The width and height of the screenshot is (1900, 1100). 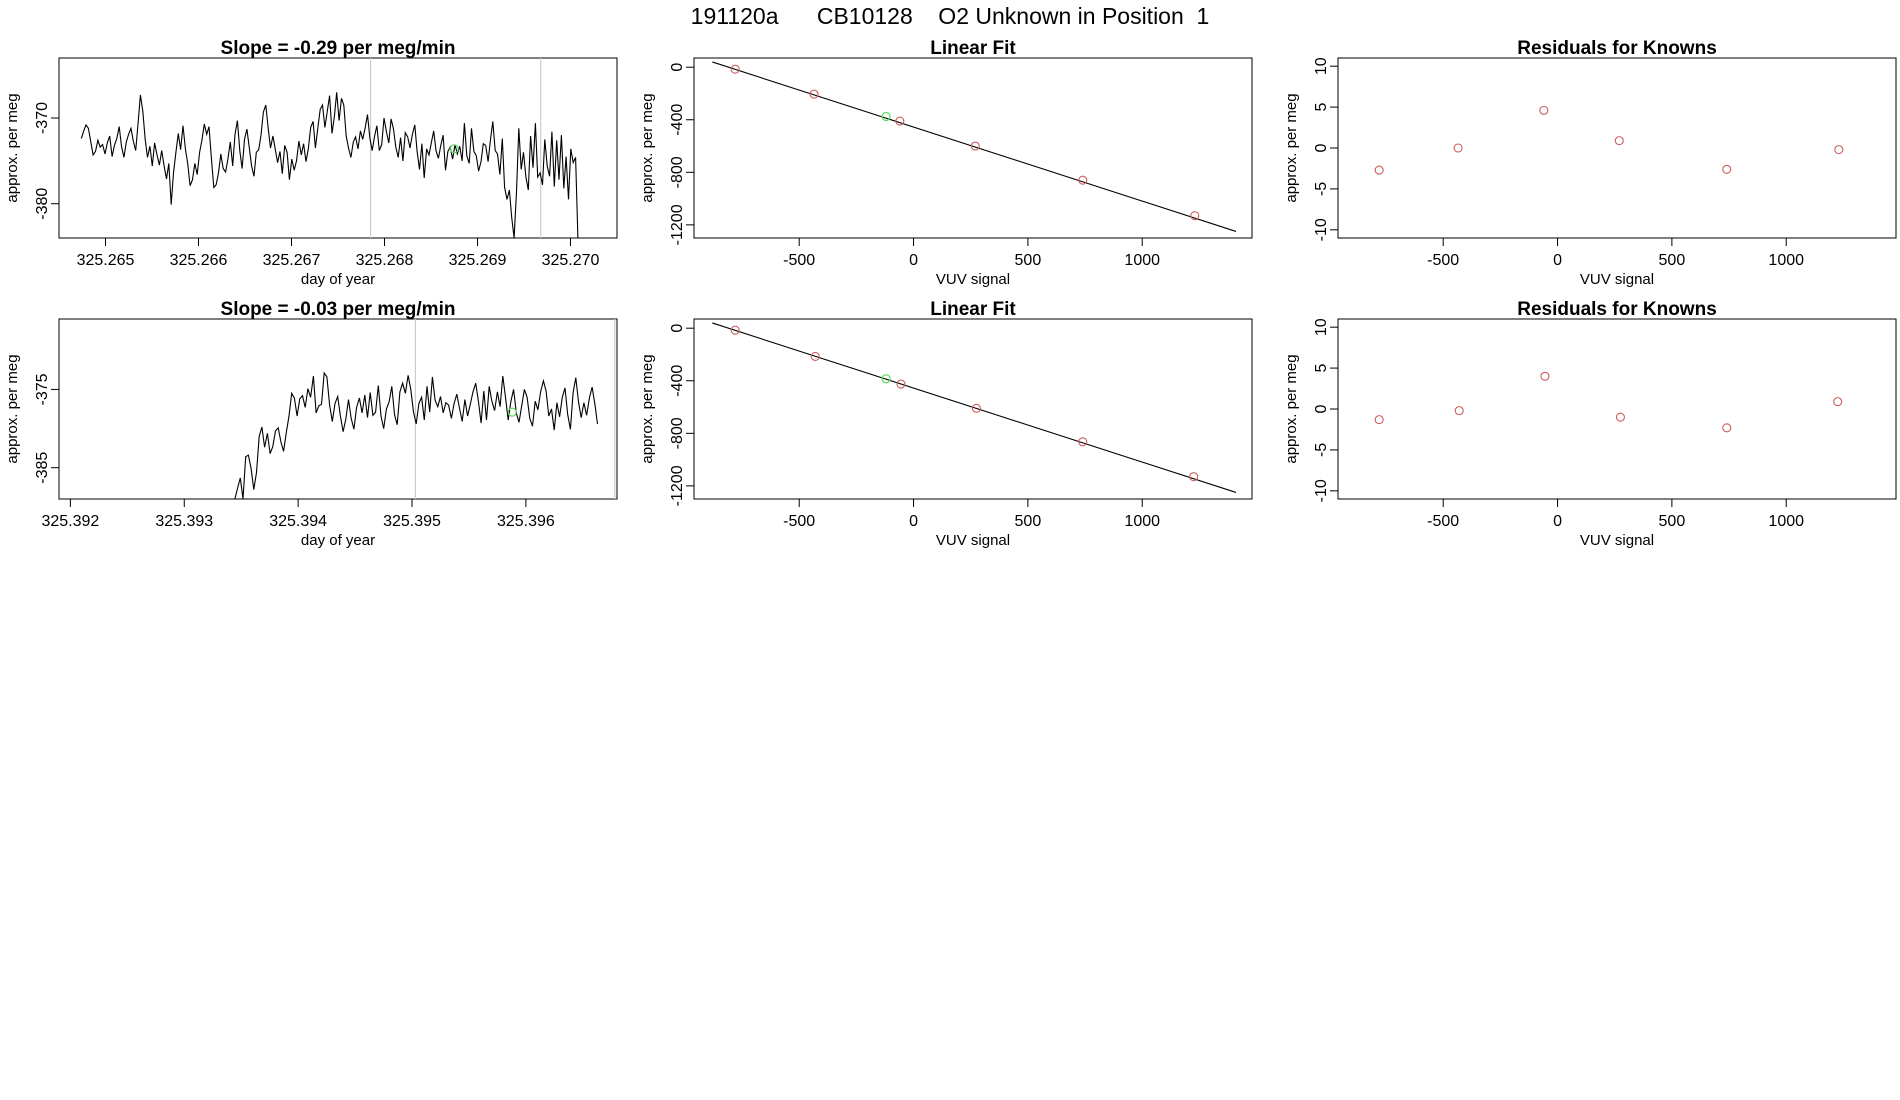 I want to click on x-tick-label: 325.396, so click(x=526, y=521).